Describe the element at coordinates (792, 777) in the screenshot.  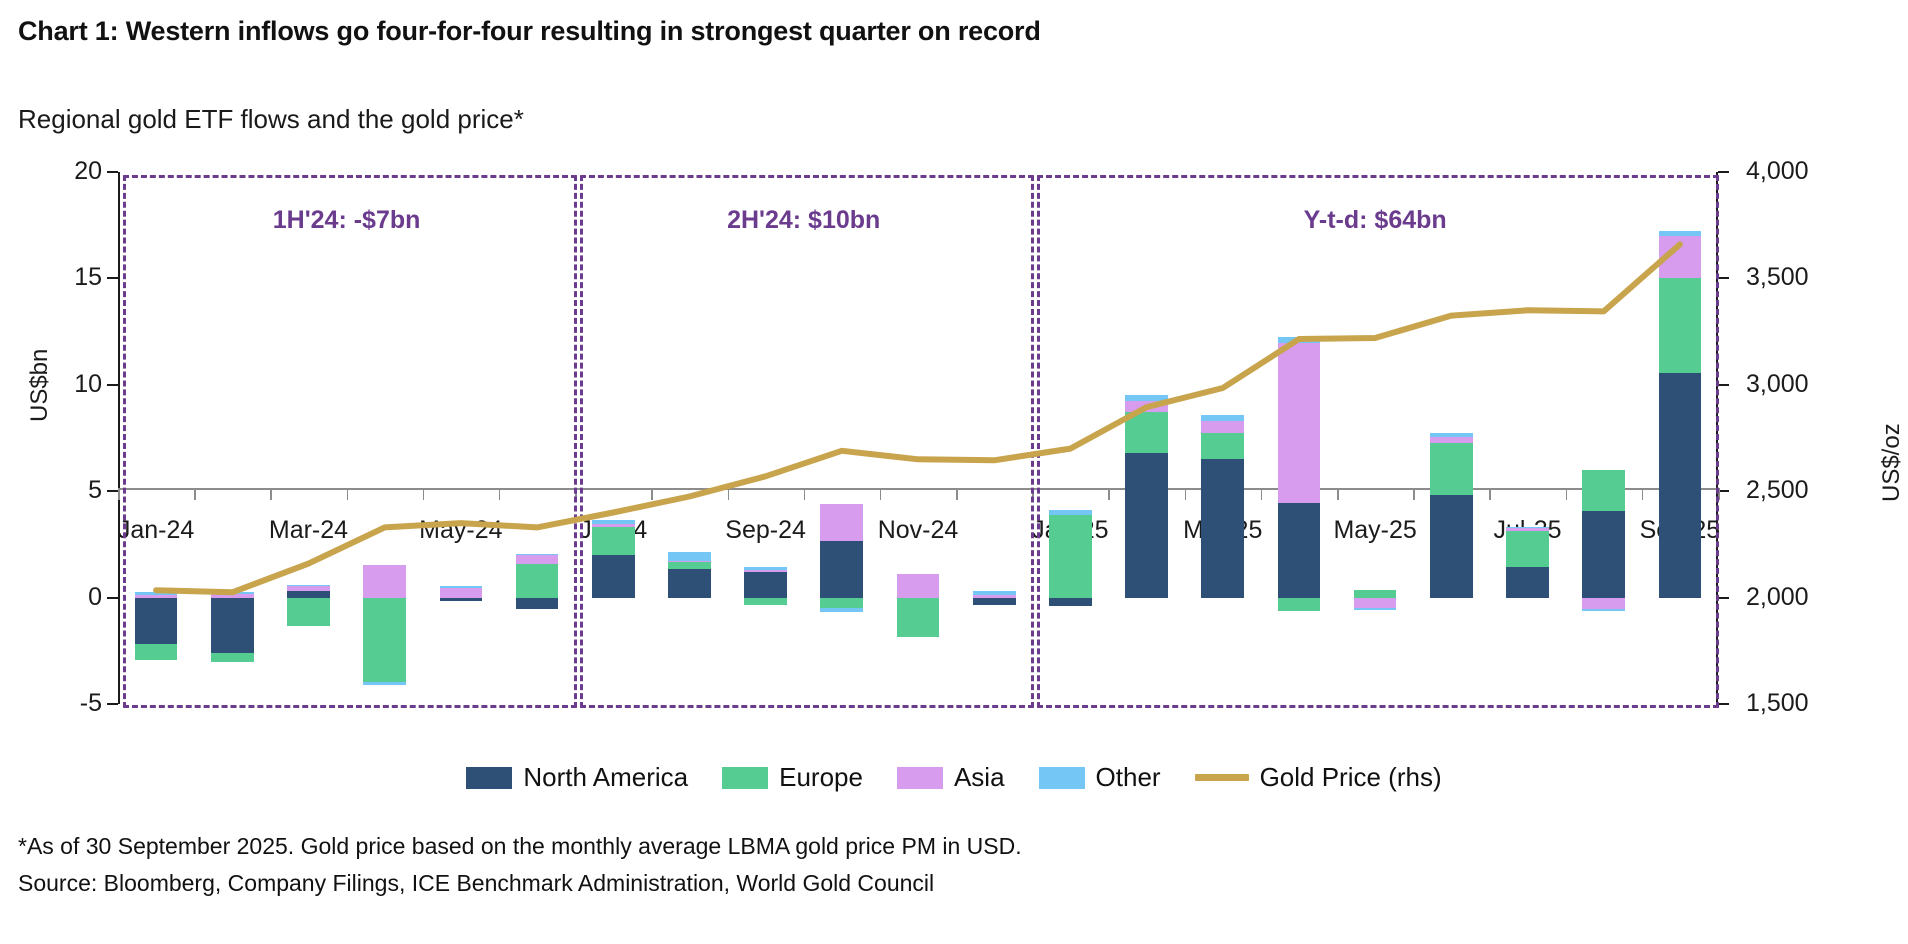
I see `legend-item-europe: Europe` at that location.